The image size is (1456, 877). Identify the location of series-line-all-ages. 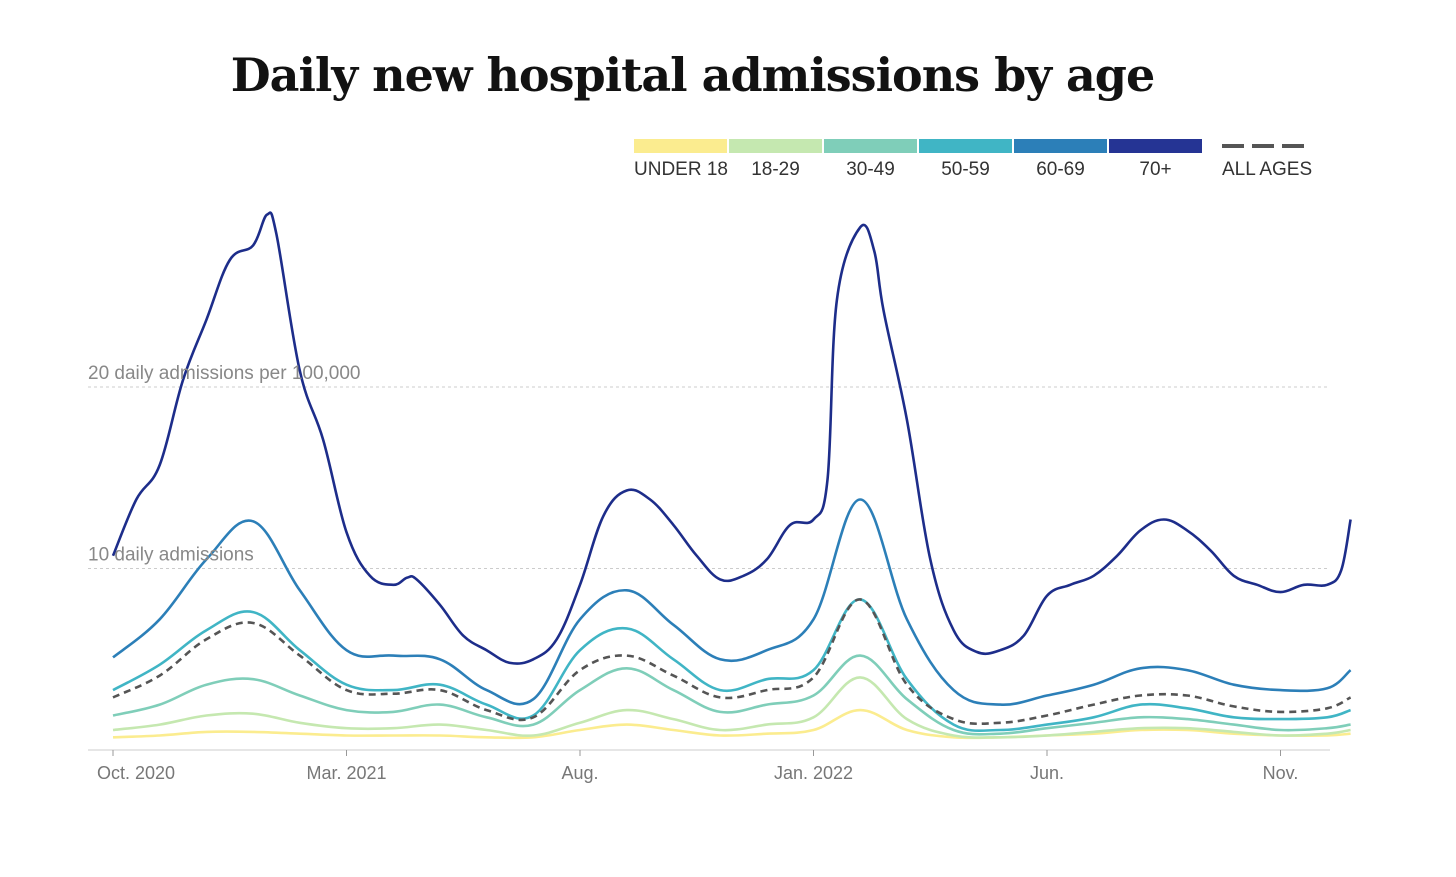
(732, 662).